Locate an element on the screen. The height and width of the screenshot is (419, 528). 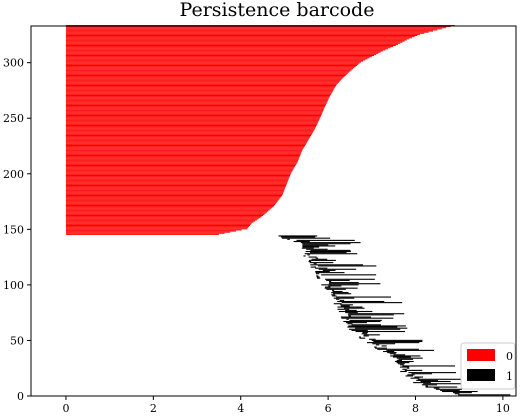
x-tick-label: 8 is located at coordinates (415, 408).